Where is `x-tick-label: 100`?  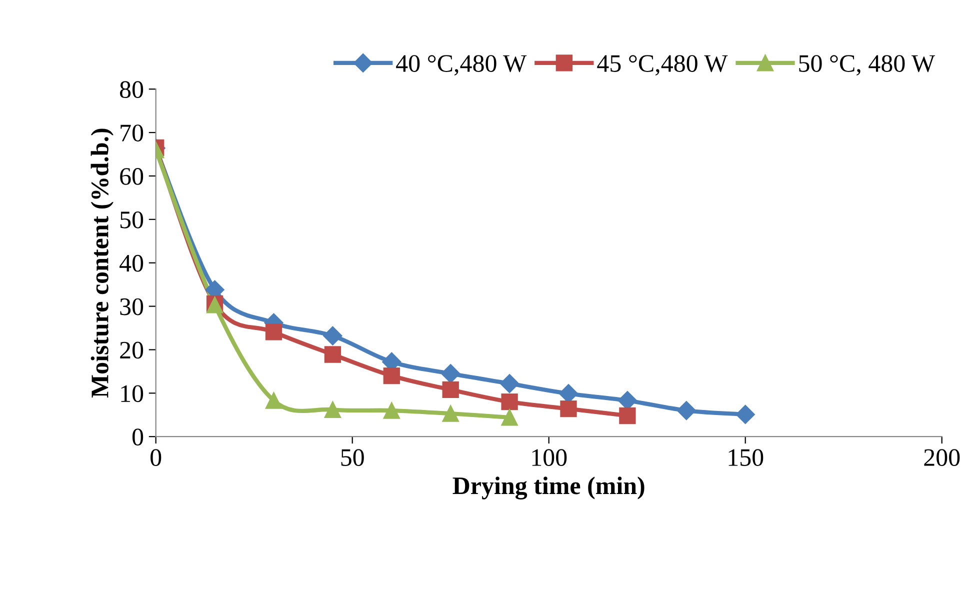 x-tick-label: 100 is located at coordinates (549, 457).